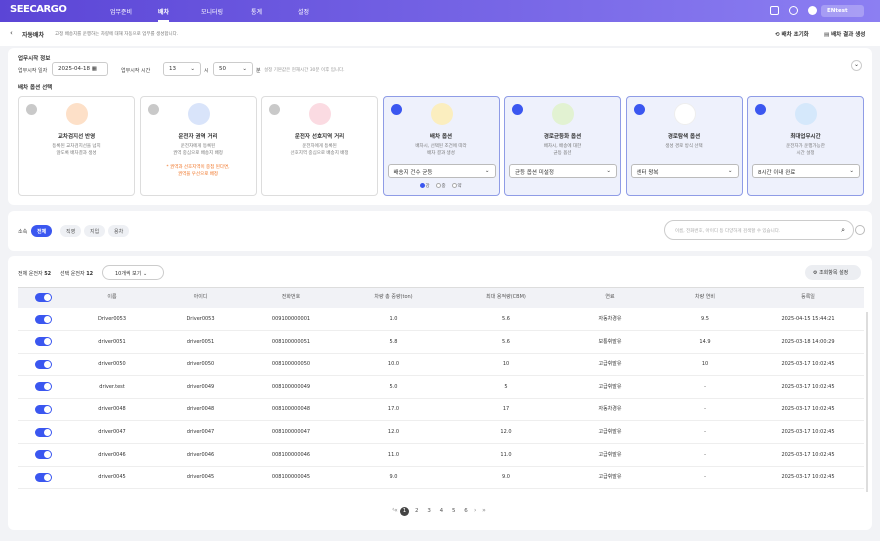 This screenshot has height=541, width=880. What do you see at coordinates (11, 33) in the screenshot?
I see `back-button: ‹` at bounding box center [11, 33].